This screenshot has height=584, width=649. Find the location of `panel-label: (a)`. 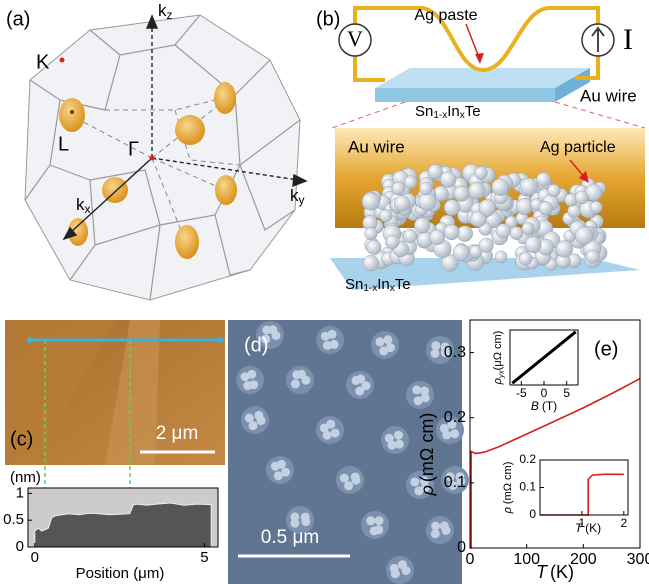

panel-label: (a) is located at coordinates (18, 19).